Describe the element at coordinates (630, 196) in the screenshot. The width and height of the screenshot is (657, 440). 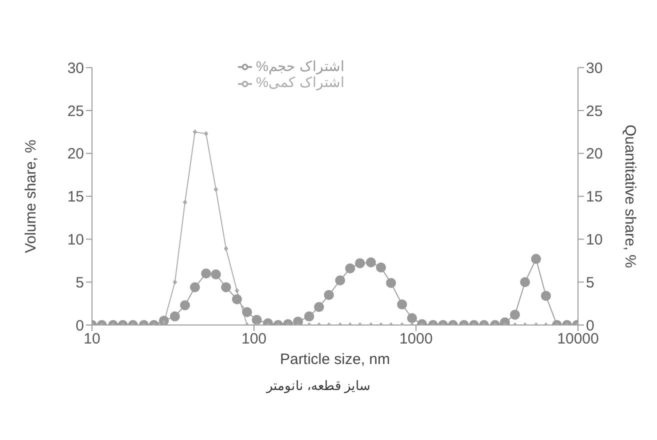
I see `y2-axis-title: Quantitative share, %` at that location.